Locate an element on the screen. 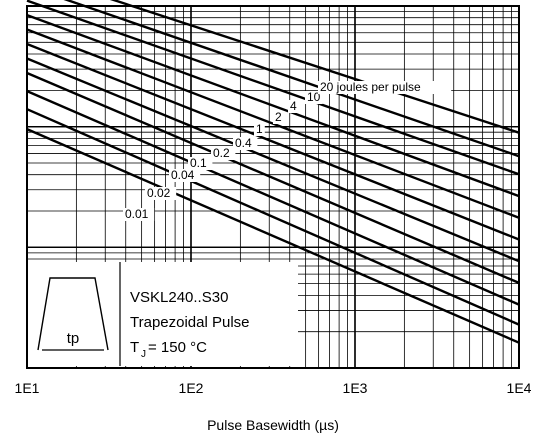 The image size is (545, 440). curve-label: 1 is located at coordinates (259, 129).